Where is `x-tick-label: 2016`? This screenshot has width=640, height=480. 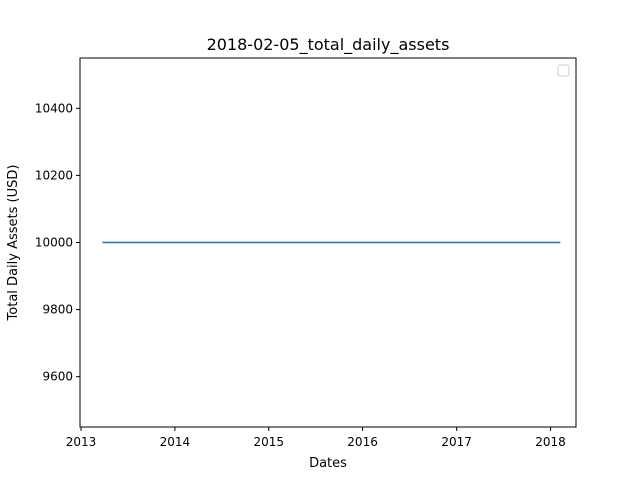
x-tick-label: 2016 is located at coordinates (362, 442).